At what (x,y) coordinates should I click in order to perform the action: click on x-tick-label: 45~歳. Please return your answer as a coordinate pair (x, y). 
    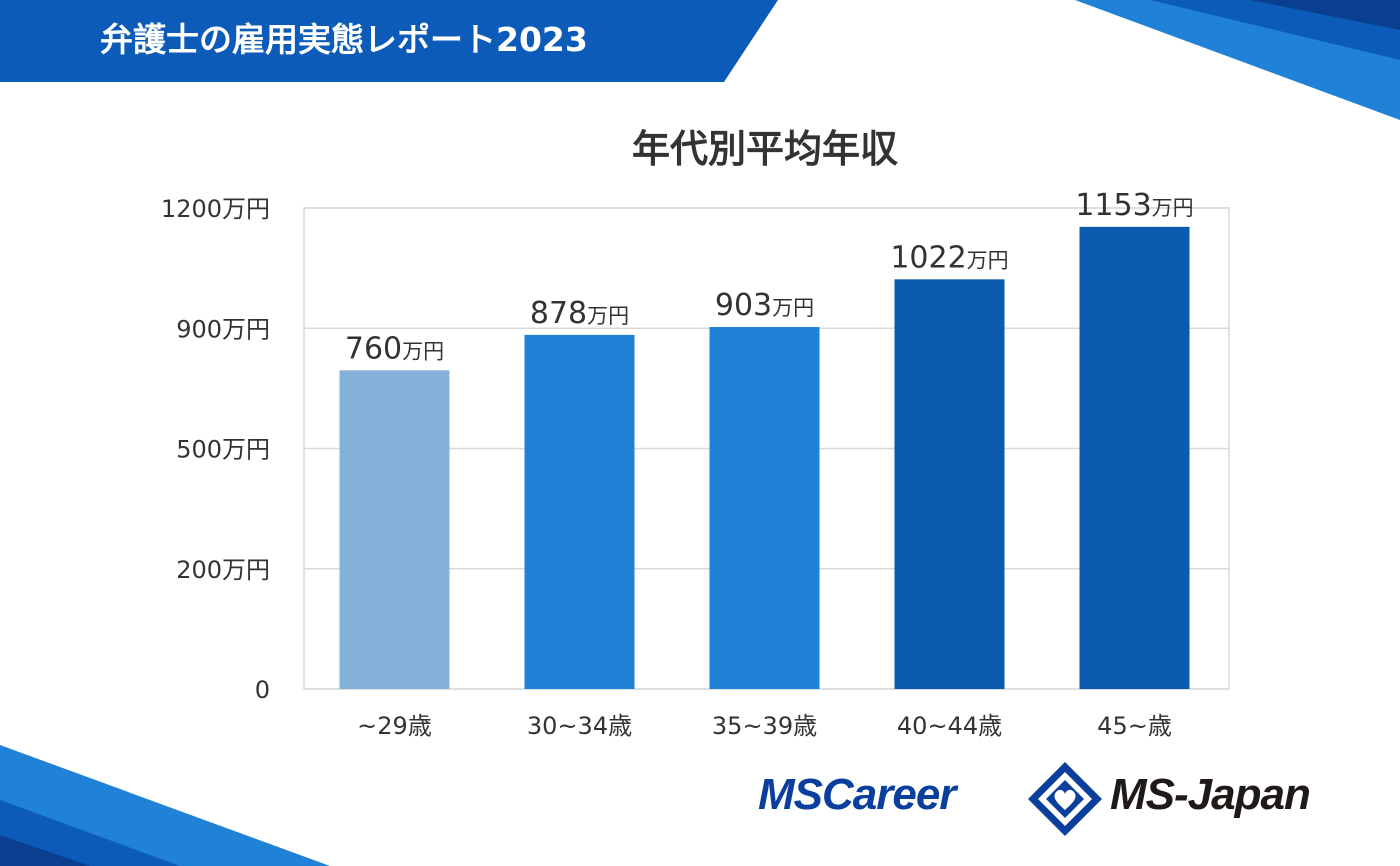
    Looking at the image, I should click on (1134, 726).